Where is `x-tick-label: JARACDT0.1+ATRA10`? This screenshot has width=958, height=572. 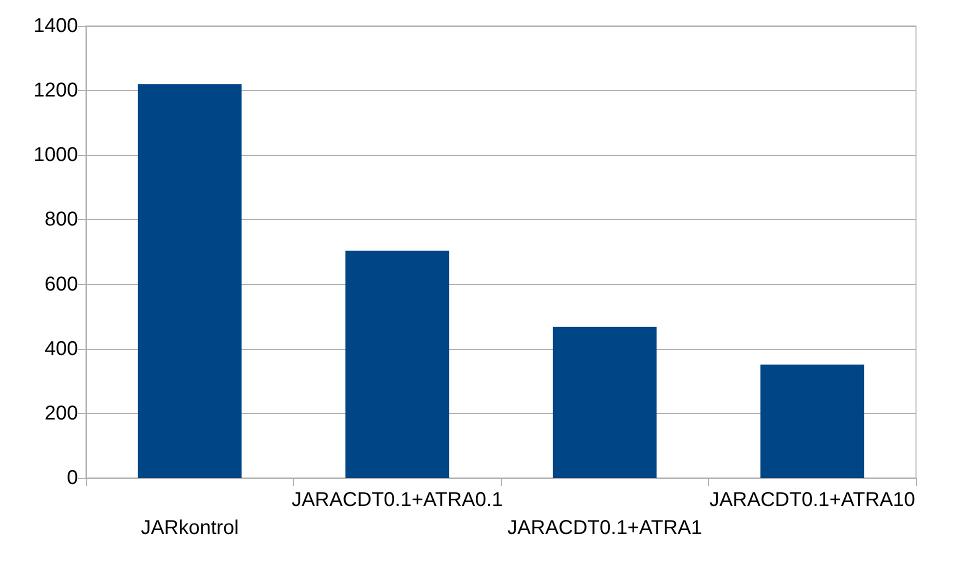
x-tick-label: JARACDT0.1+ATRA10 is located at coordinates (812, 500).